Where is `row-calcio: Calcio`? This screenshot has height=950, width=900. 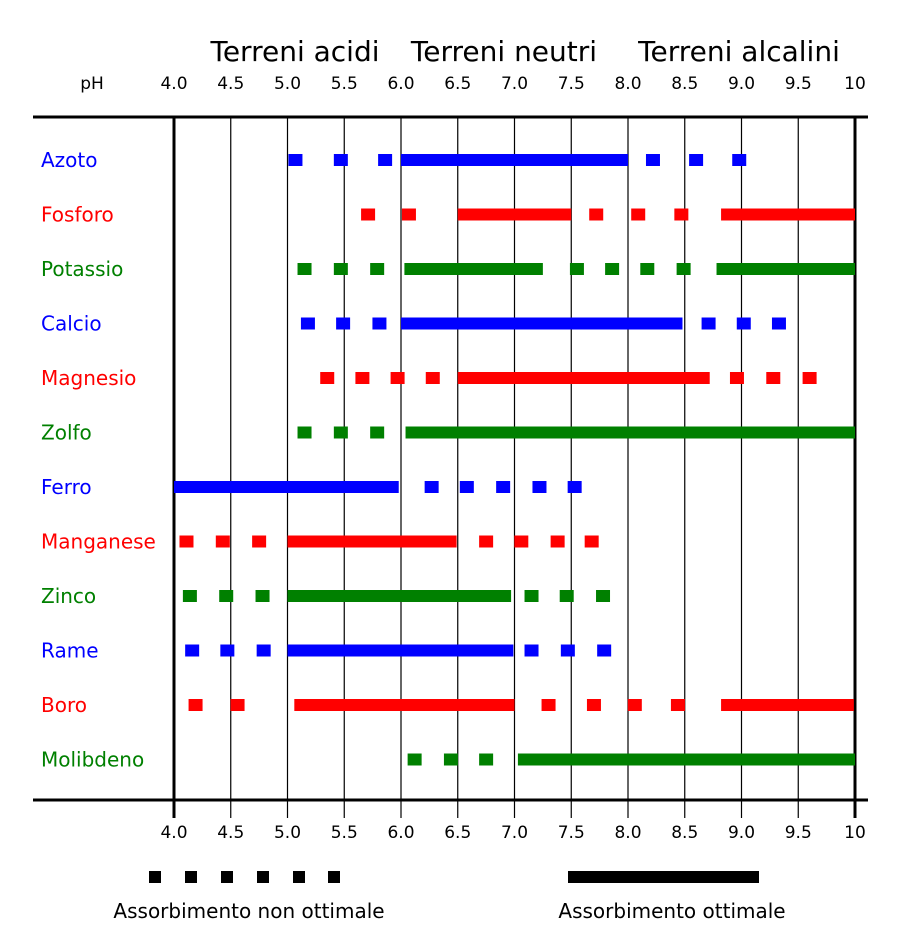 row-calcio: Calcio is located at coordinates (413, 324).